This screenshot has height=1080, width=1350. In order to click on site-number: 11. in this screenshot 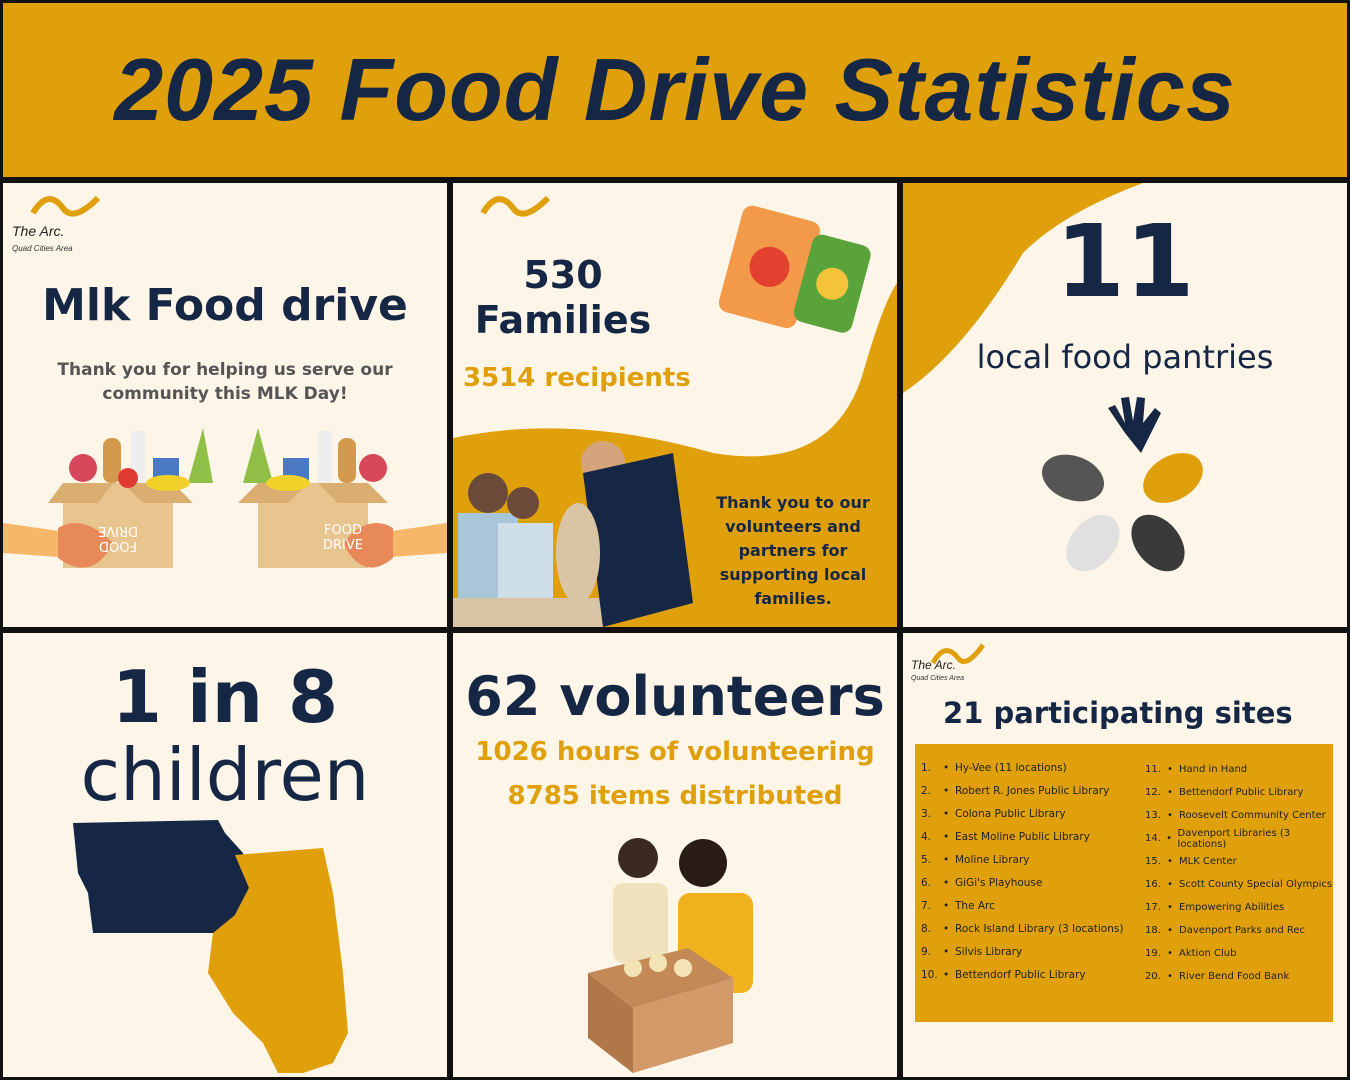, I will do `click(1153, 769)`.